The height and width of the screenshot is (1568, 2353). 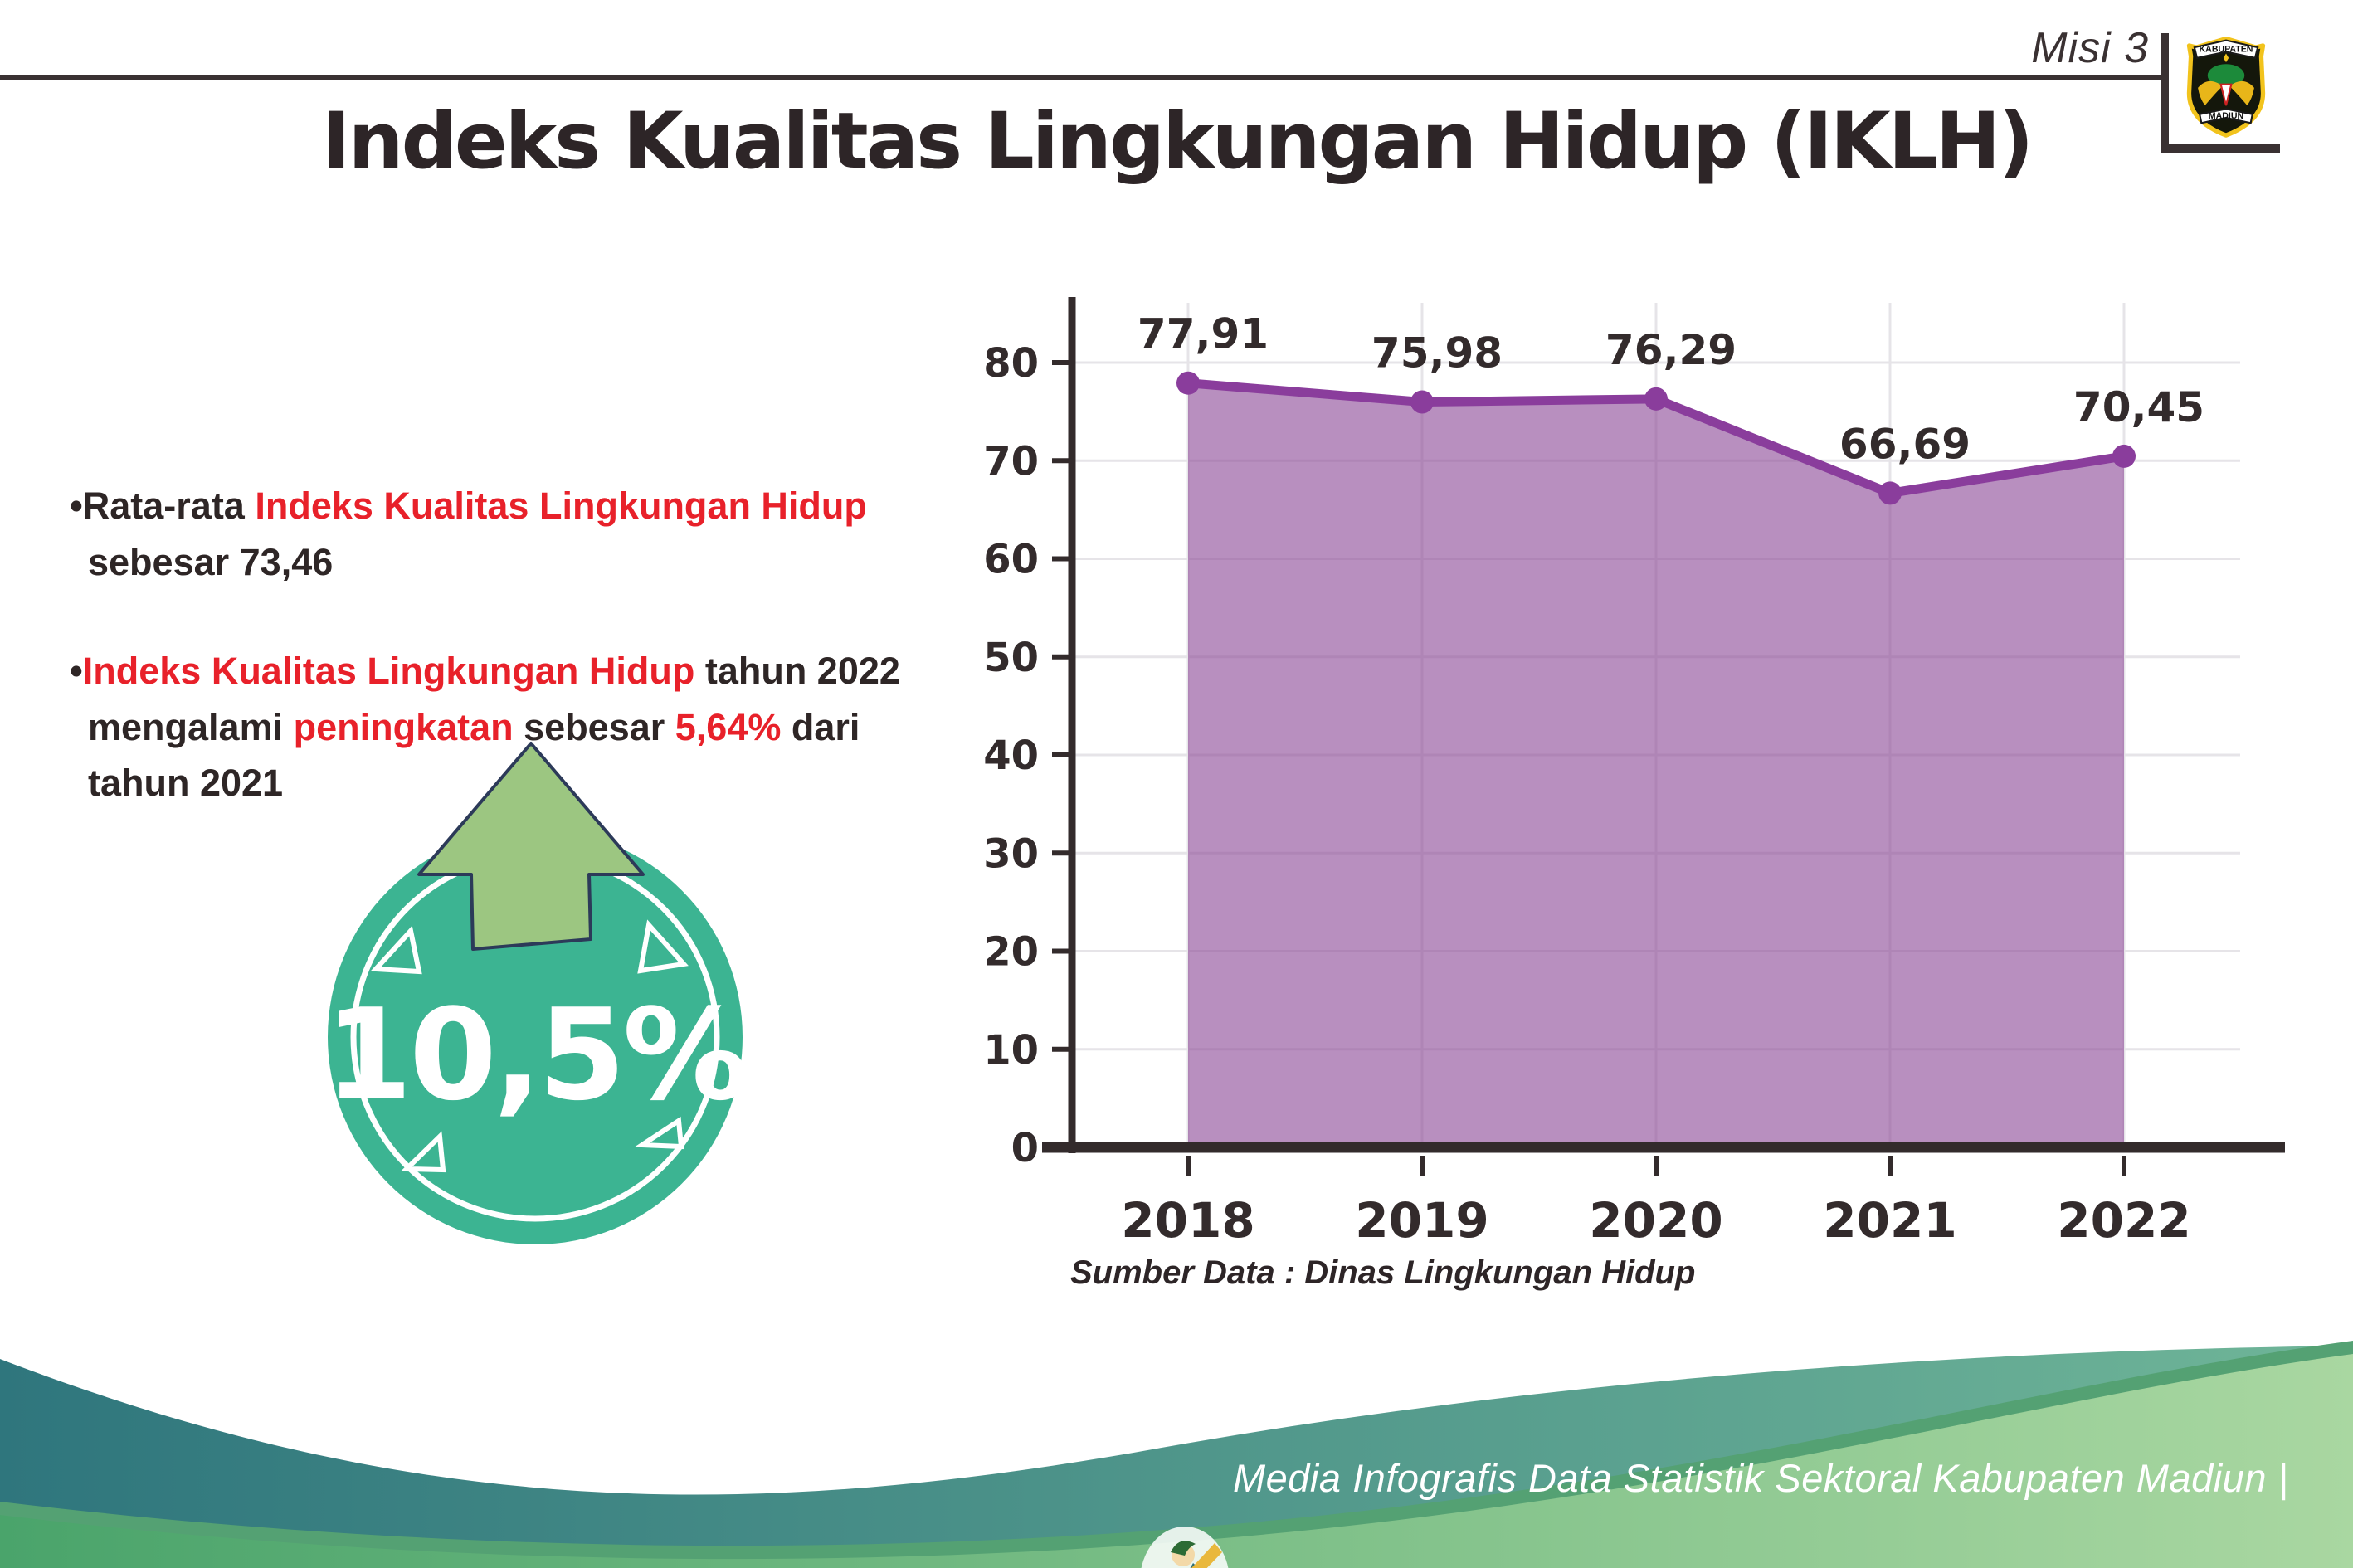 I want to click on logo-frame-vertical, so click(x=2165, y=93).